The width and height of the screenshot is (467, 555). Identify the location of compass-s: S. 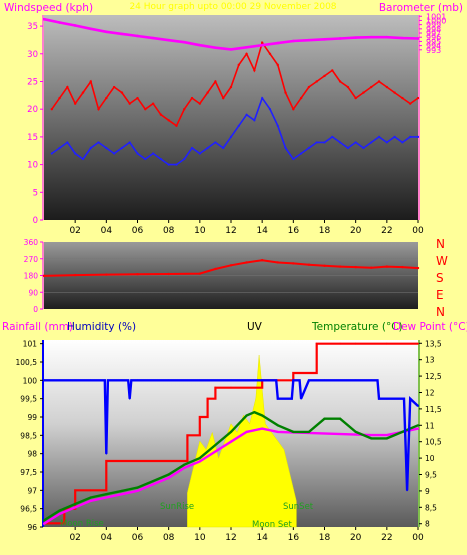
(440, 278).